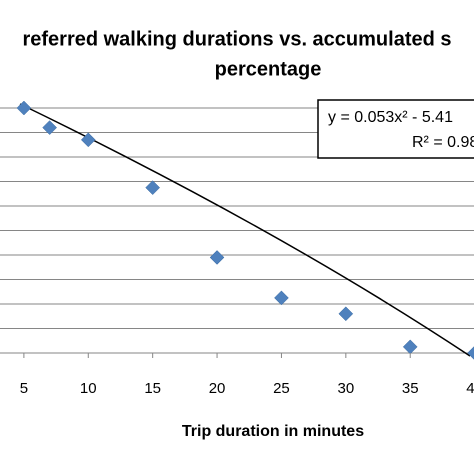 This screenshot has width=474, height=474. What do you see at coordinates (410, 388) in the screenshot?
I see `x-tick-label: 35` at bounding box center [410, 388].